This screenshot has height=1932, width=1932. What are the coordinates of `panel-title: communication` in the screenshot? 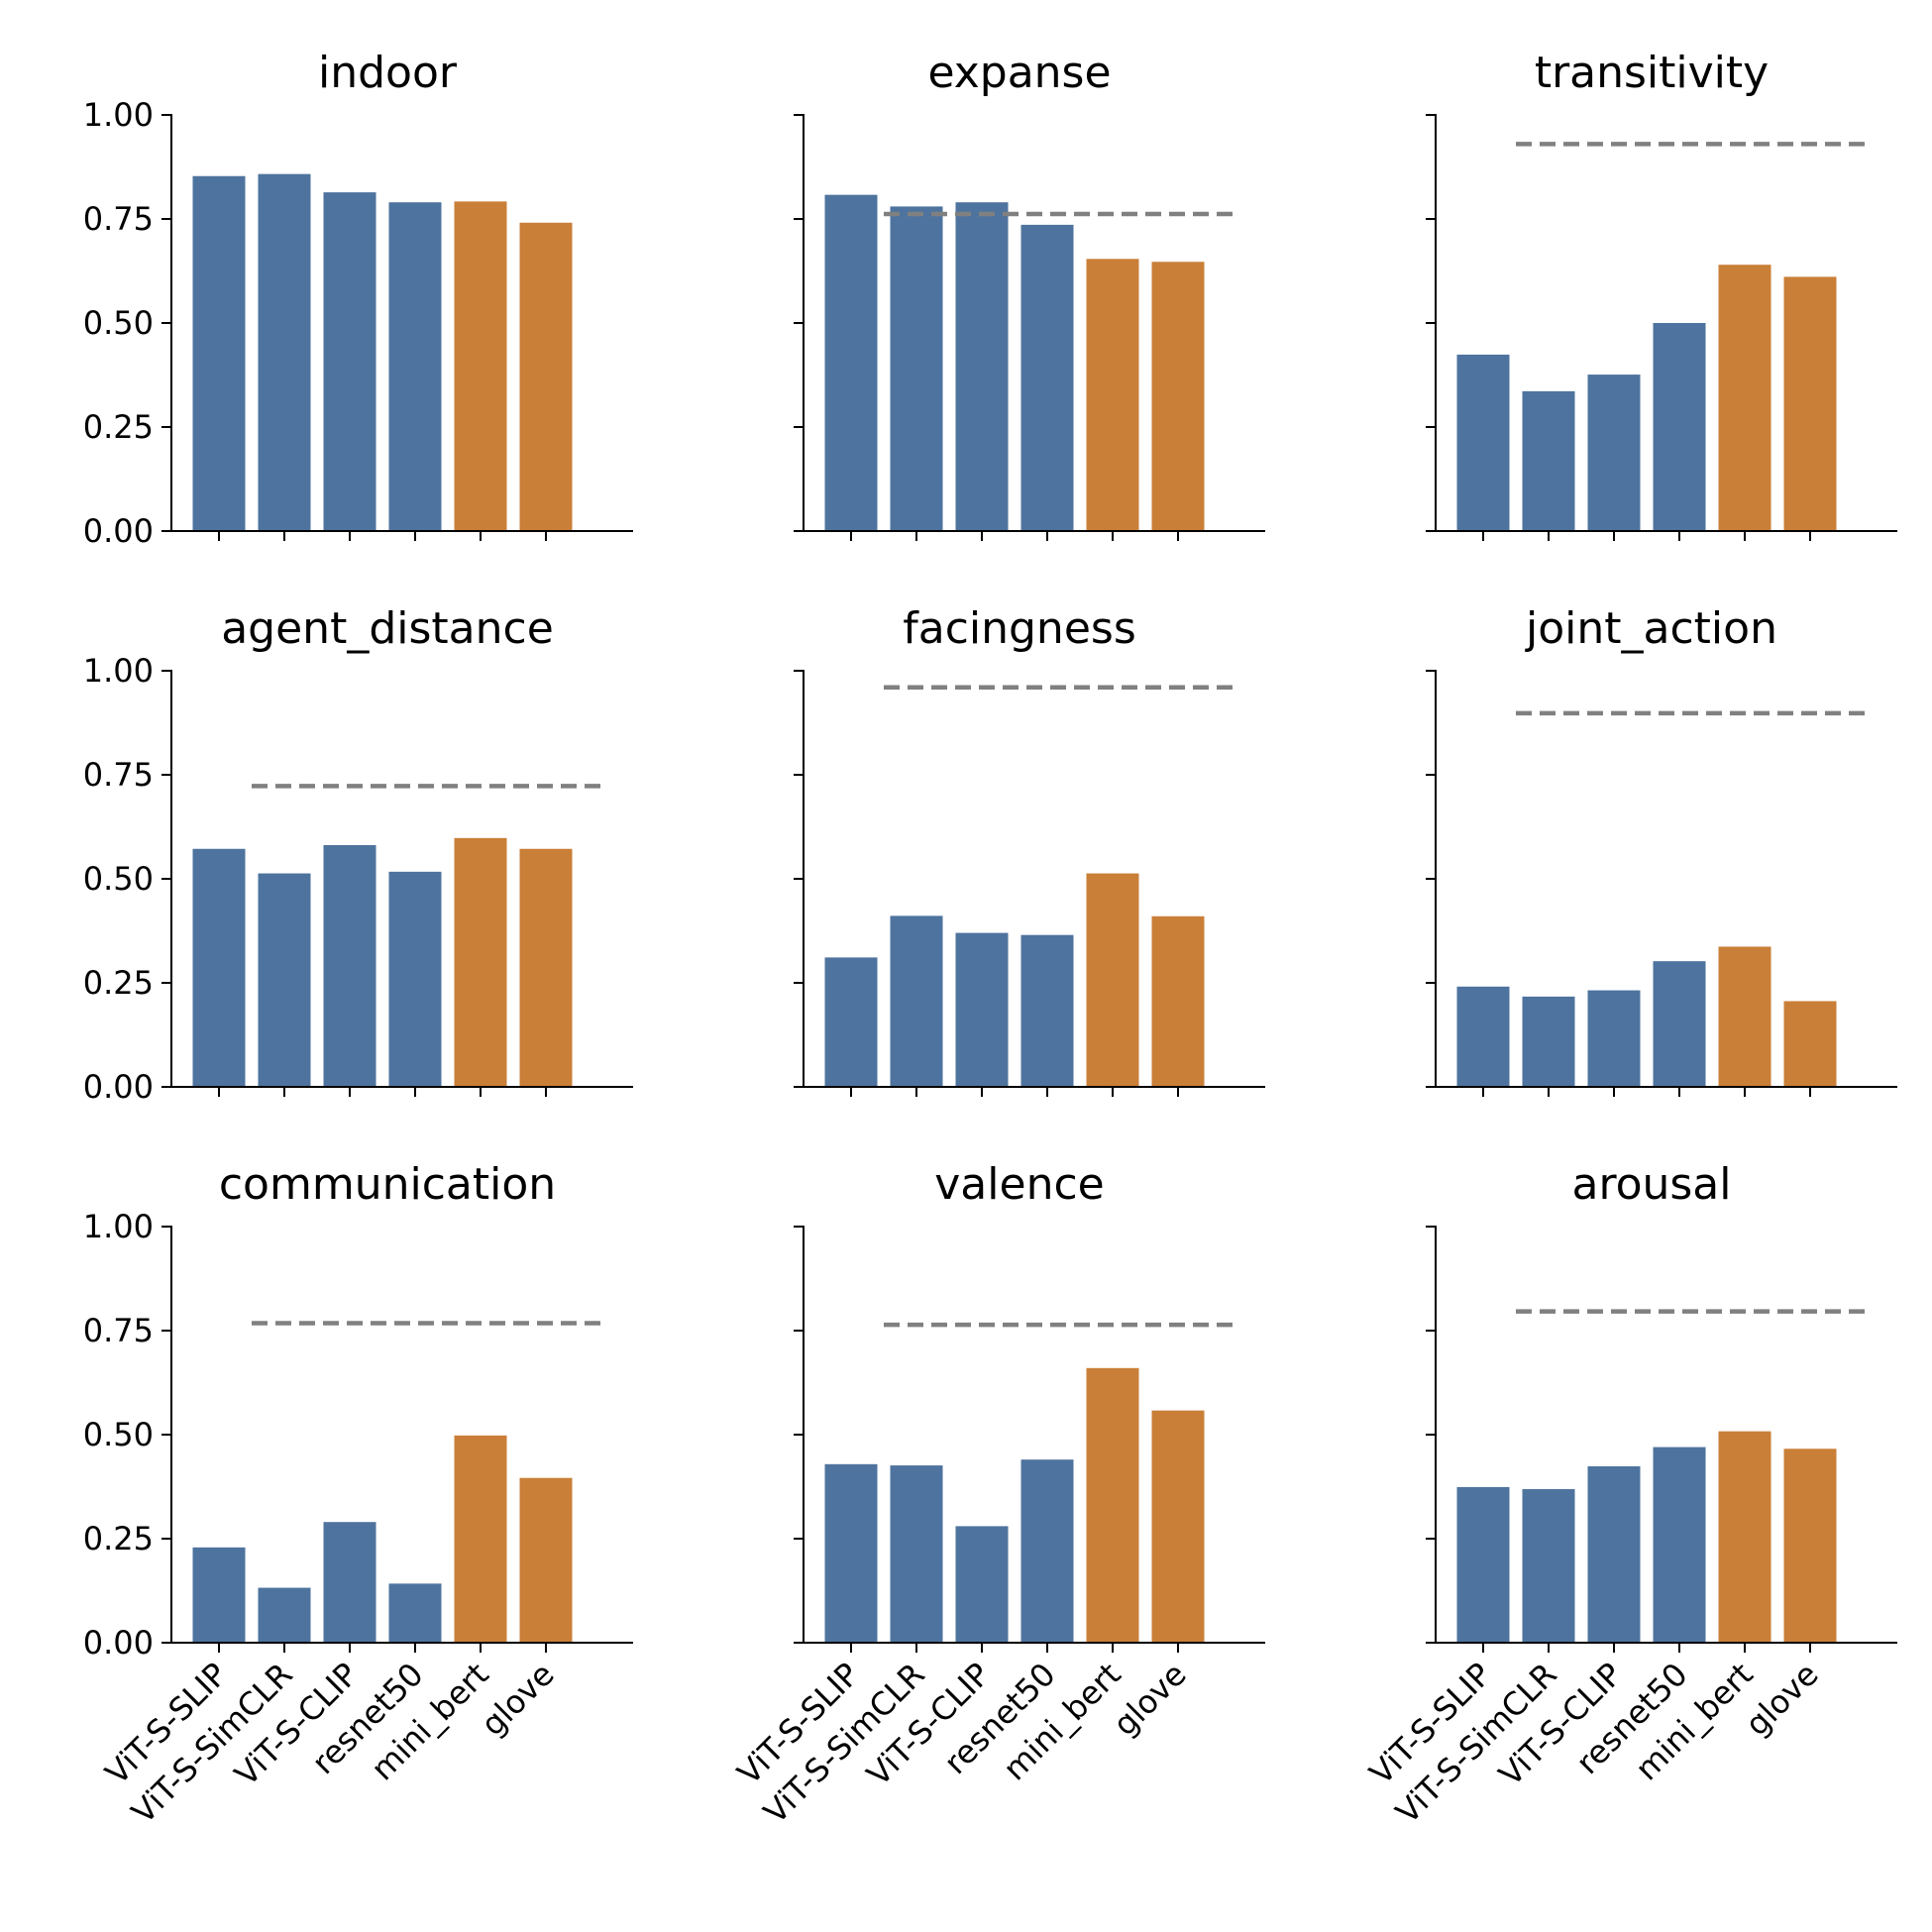 It's located at (387, 1185).